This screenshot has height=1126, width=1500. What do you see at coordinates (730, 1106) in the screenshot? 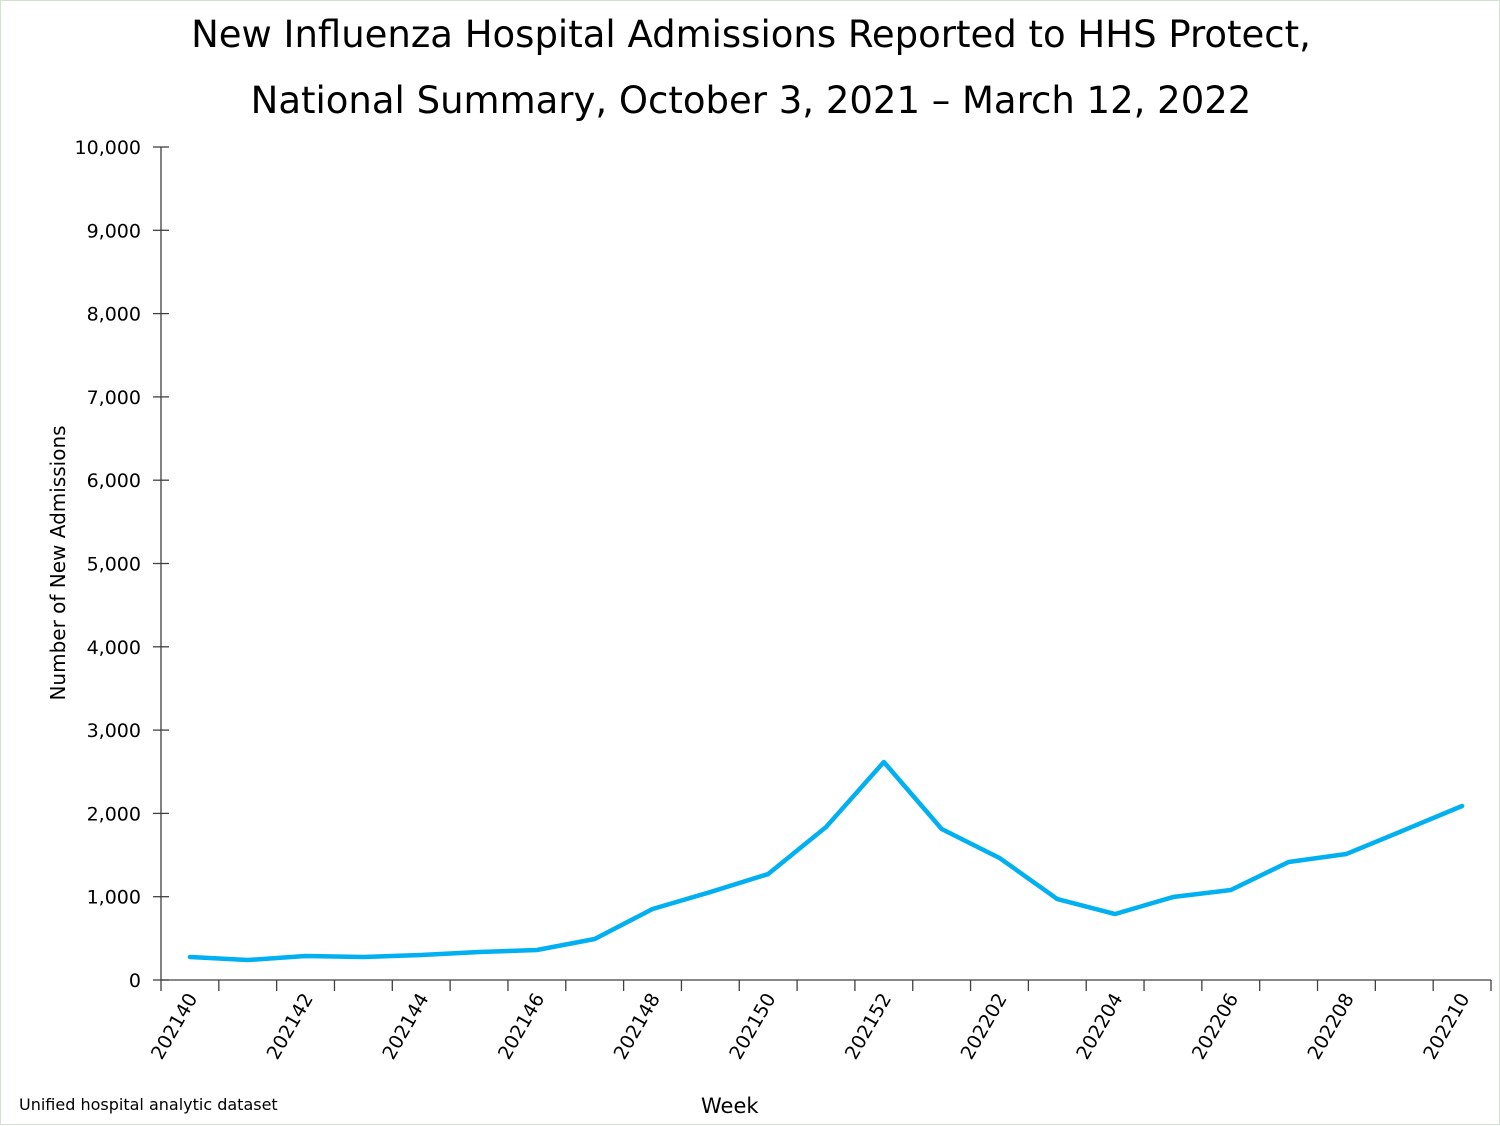
I see `x-axis-label: Week` at bounding box center [730, 1106].